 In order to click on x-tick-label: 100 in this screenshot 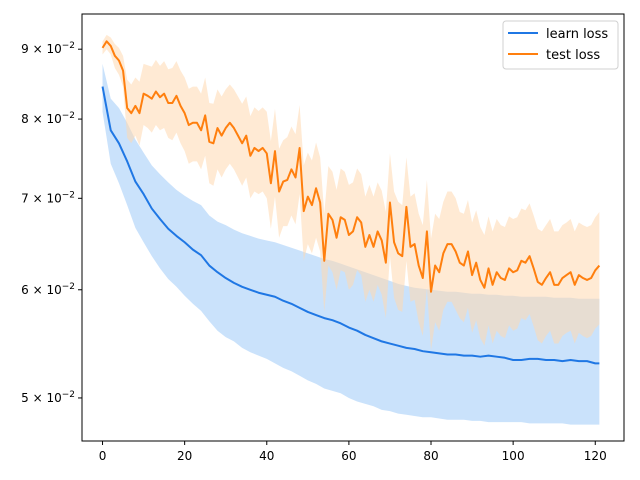, I will do `click(513, 456)`.